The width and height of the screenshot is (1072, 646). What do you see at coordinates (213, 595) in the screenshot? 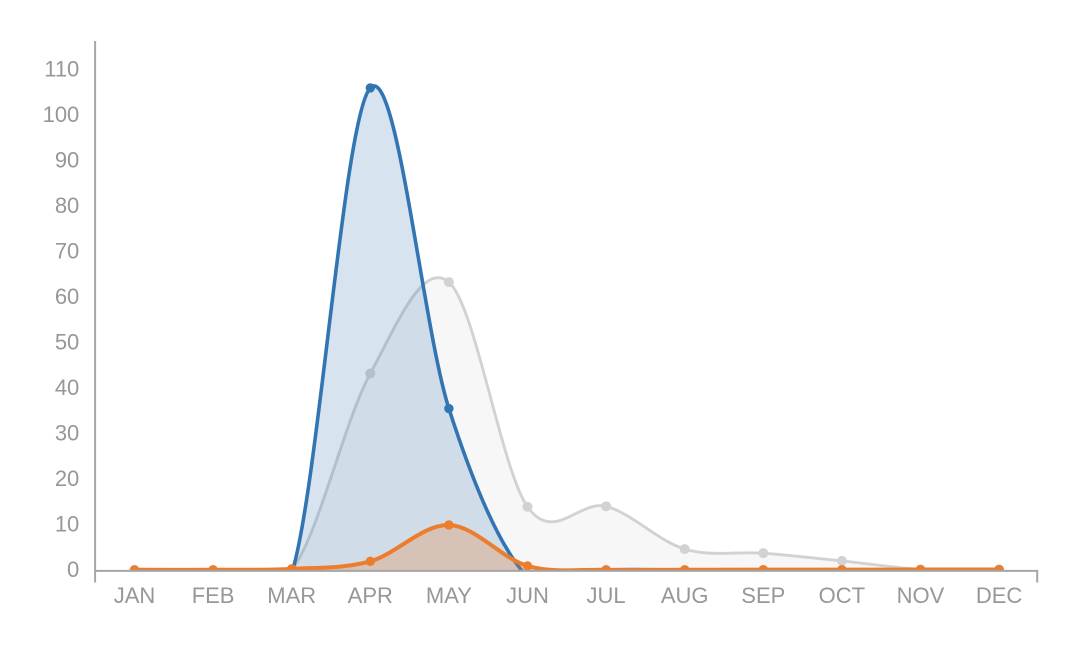
I see `svg-text: FEB` at bounding box center [213, 595].